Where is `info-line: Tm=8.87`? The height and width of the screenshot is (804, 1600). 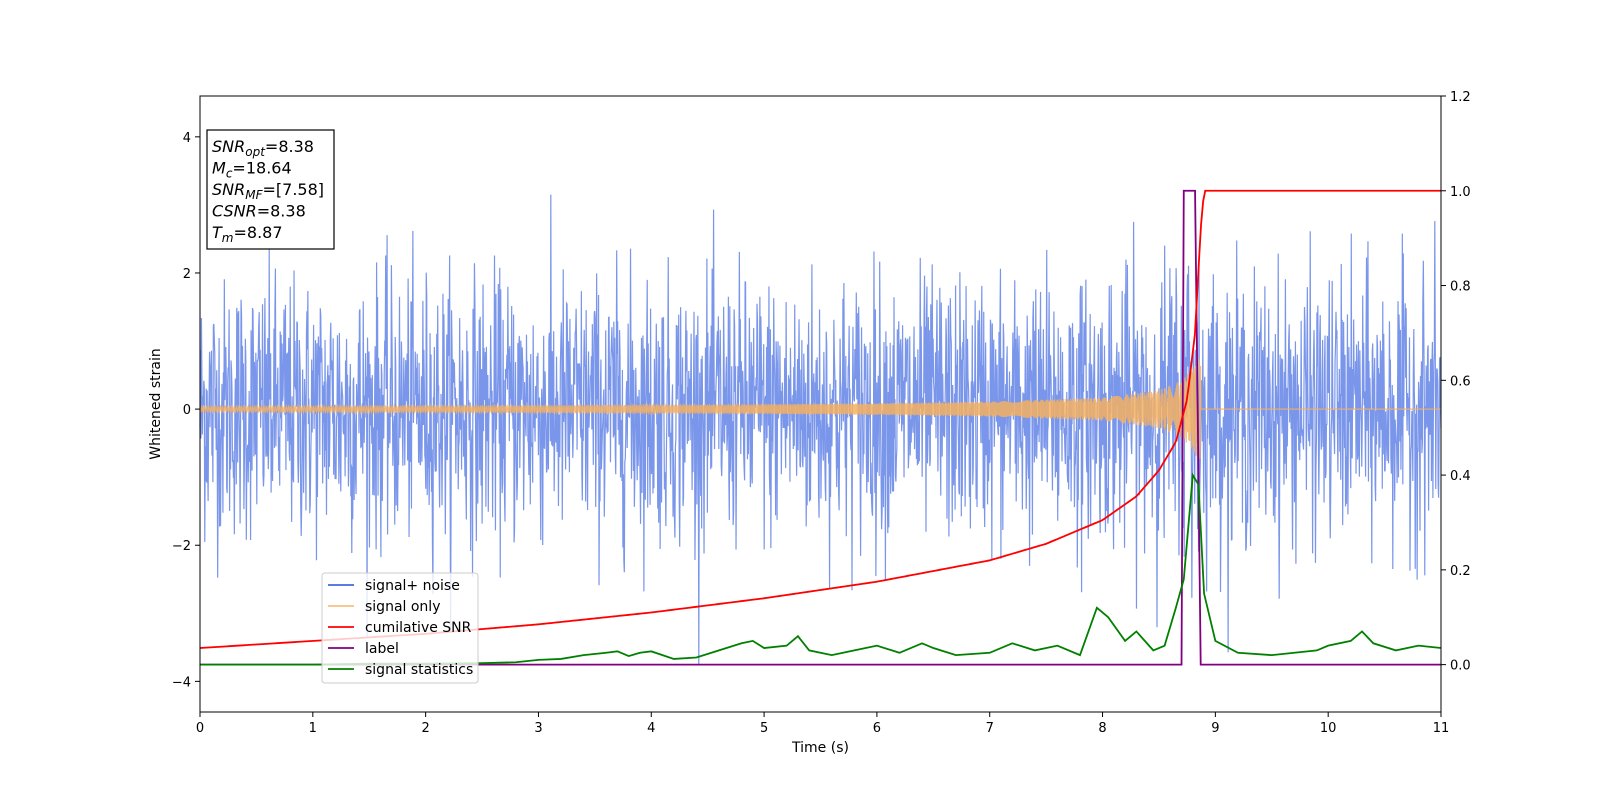 info-line: Tm=8.87 is located at coordinates (247, 234).